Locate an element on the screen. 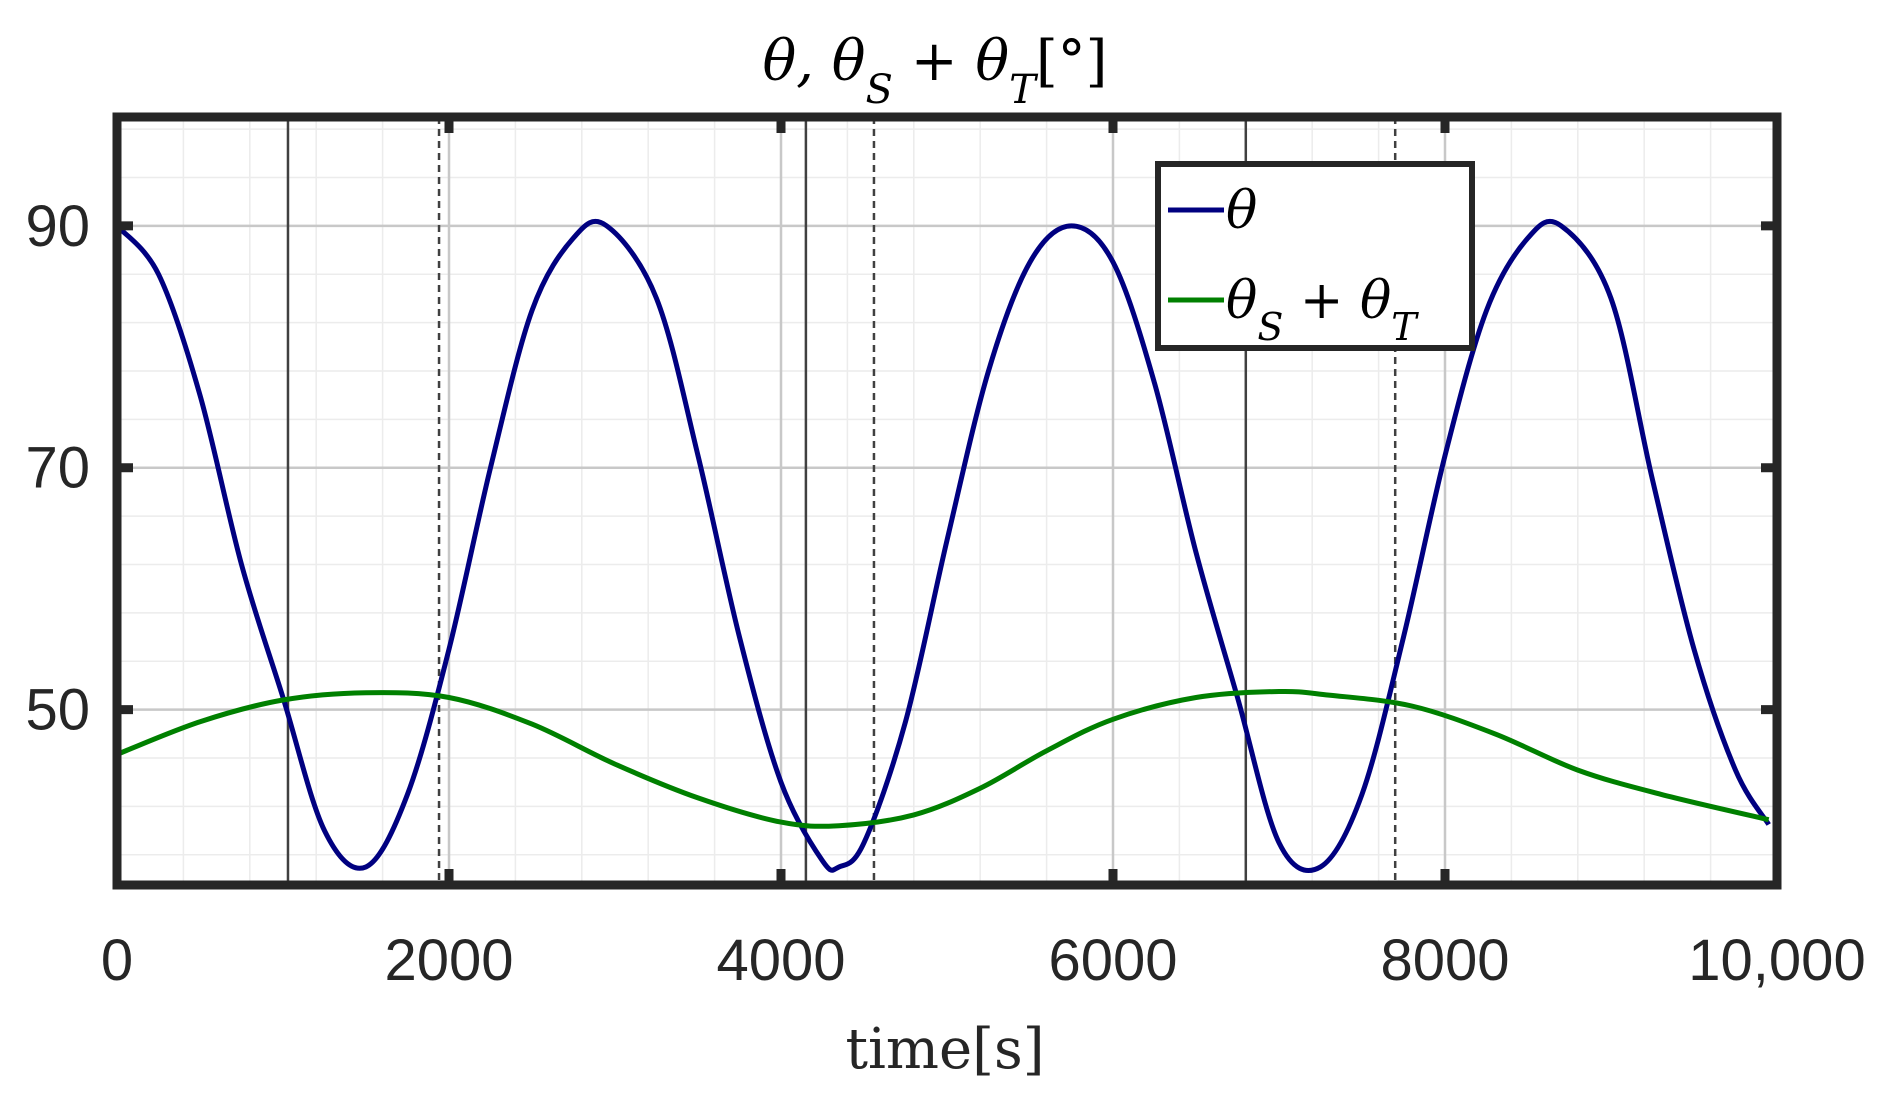 Image resolution: width=1904 pixels, height=1106 pixels. legend-box is located at coordinates (1315, 256).